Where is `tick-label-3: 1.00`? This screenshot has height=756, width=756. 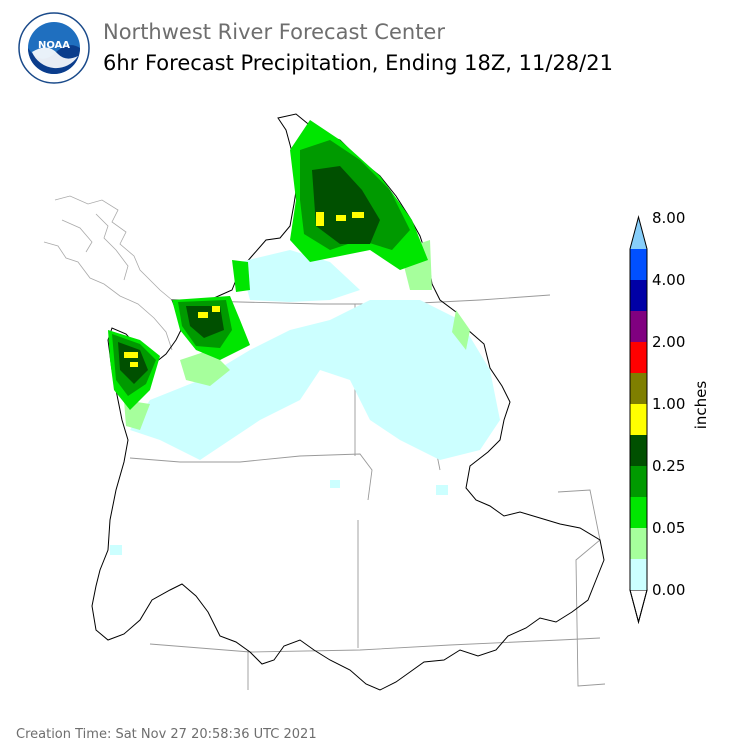 tick-label-3: 1.00 is located at coordinates (668, 404).